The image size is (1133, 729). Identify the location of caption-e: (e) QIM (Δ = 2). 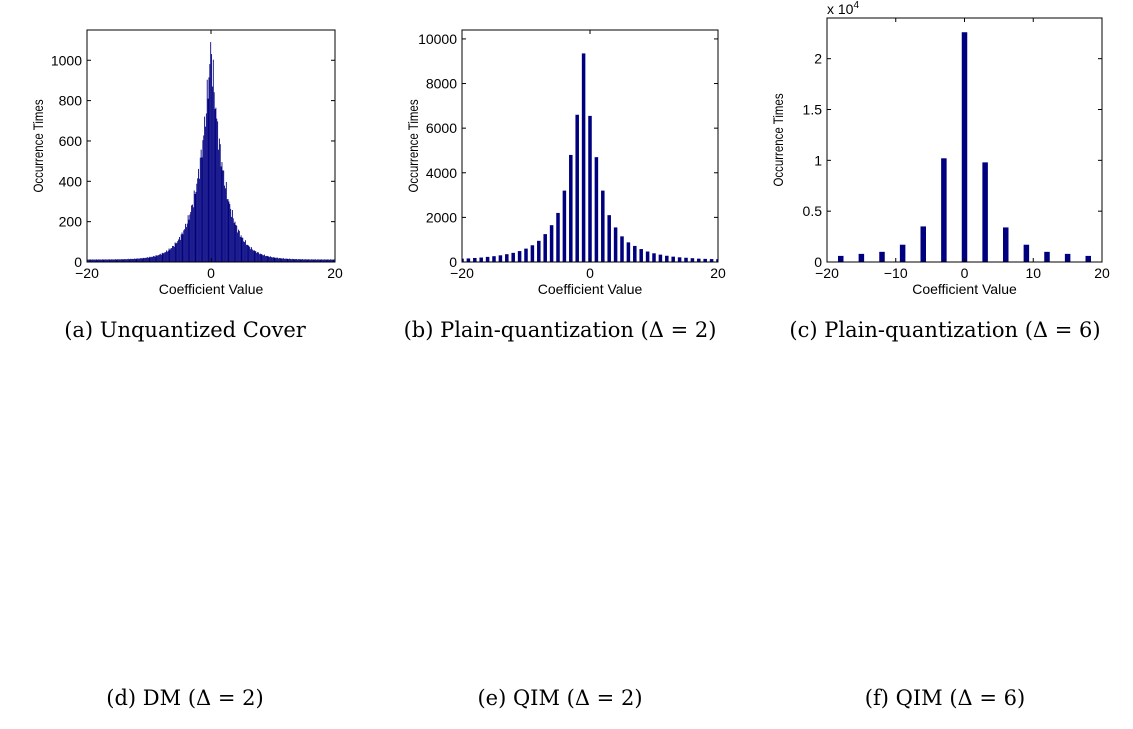
(560, 698).